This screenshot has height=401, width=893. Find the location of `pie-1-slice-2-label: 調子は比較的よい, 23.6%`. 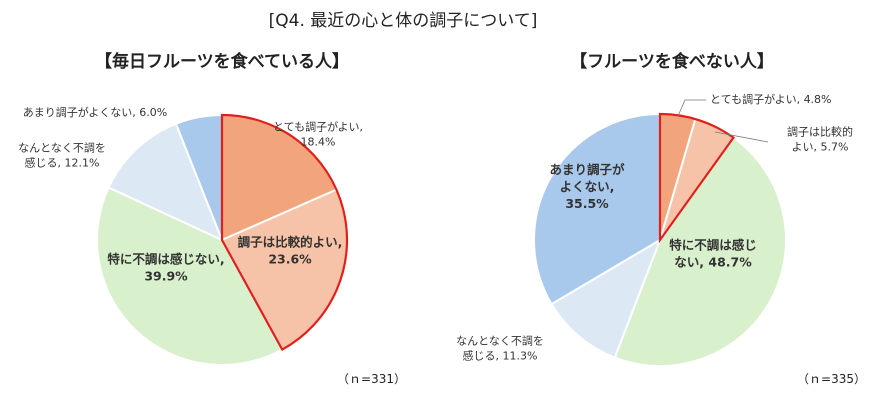

pie-1-slice-2-label: 調子は比較的よい, 23.6% is located at coordinates (290, 251).